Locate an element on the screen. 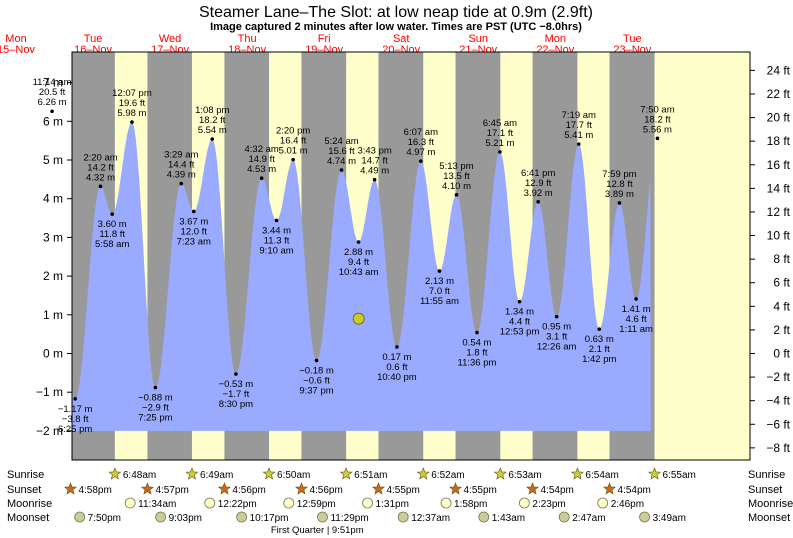 The image size is (793, 538). tide-label: 3.89 m is located at coordinates (619, 194).